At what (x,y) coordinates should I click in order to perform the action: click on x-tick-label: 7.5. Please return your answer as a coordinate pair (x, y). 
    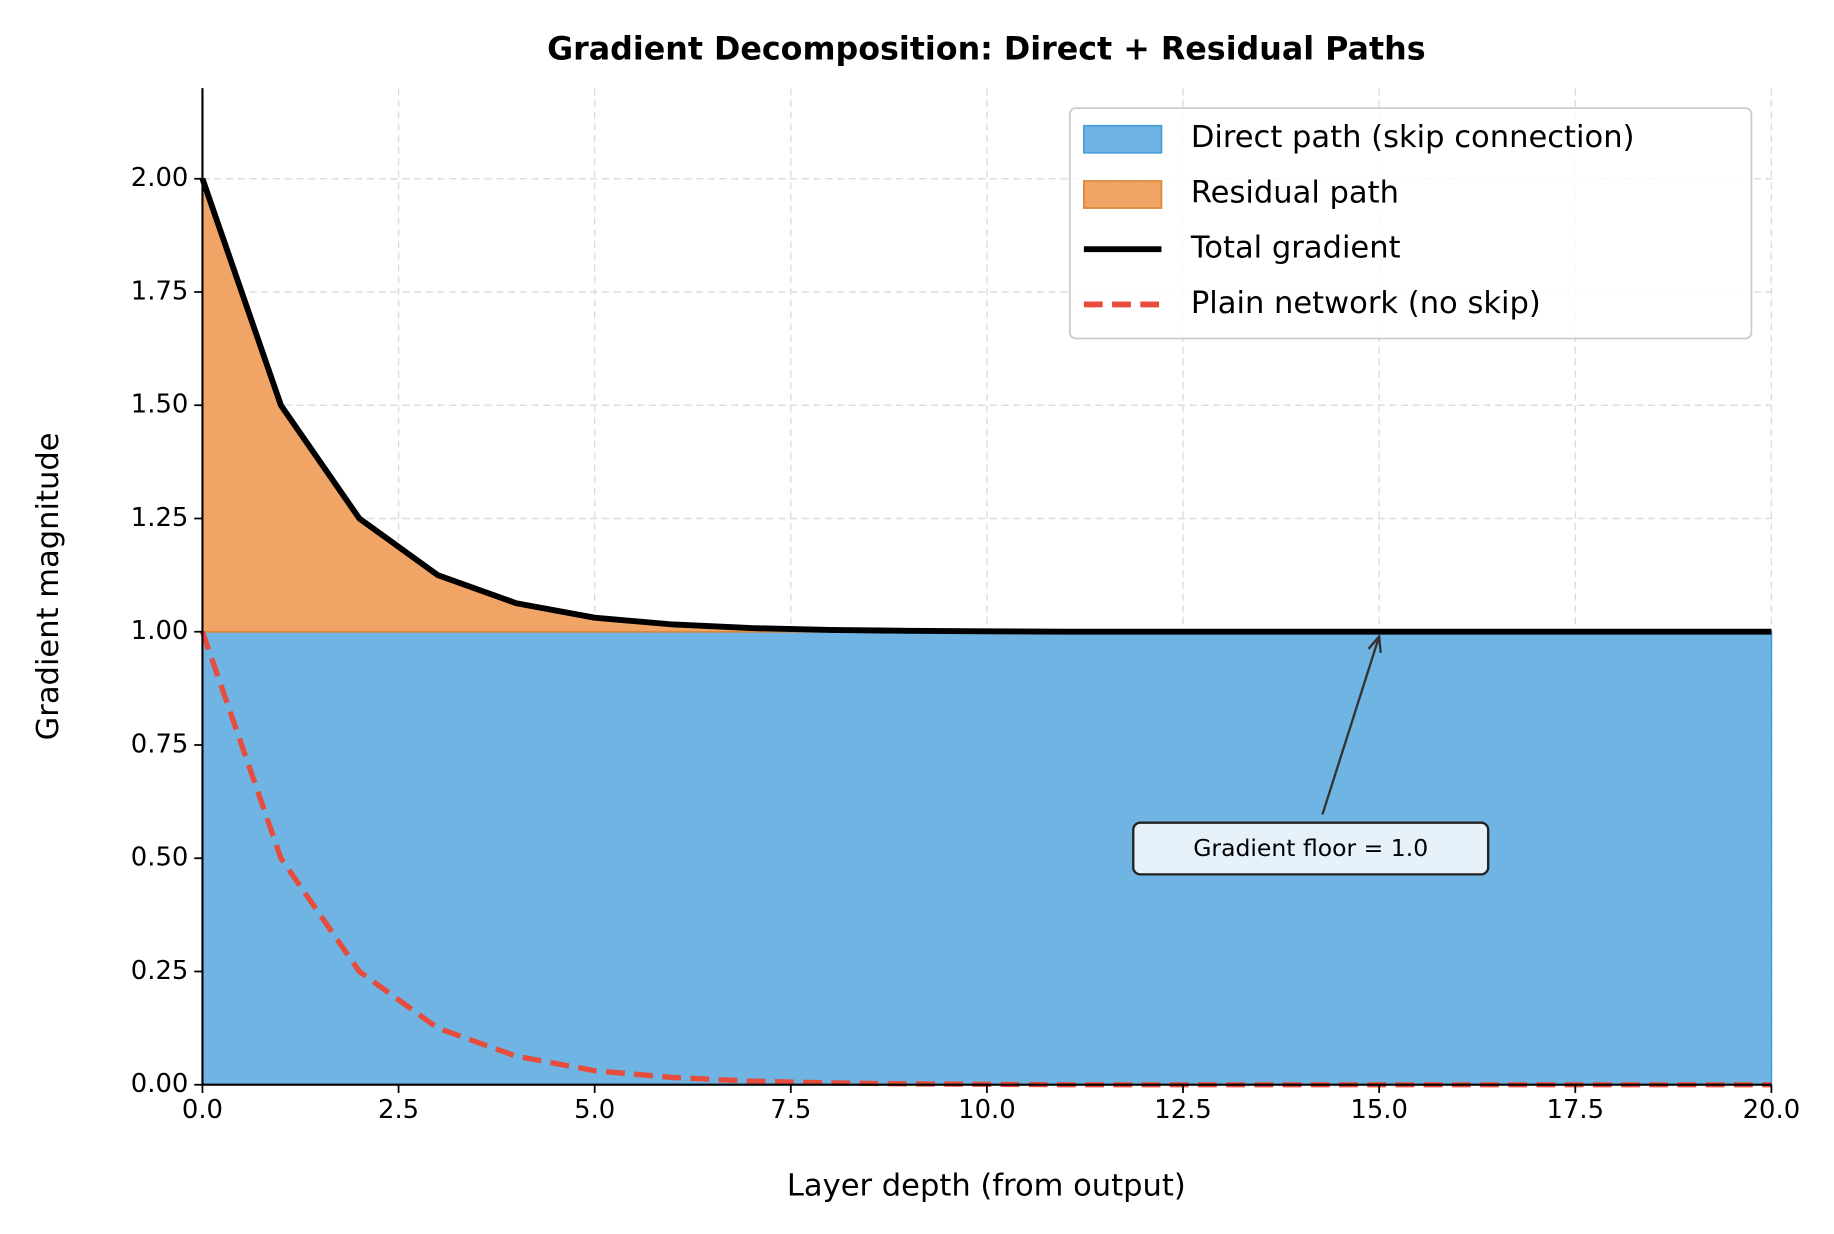
    Looking at the image, I should click on (790, 1110).